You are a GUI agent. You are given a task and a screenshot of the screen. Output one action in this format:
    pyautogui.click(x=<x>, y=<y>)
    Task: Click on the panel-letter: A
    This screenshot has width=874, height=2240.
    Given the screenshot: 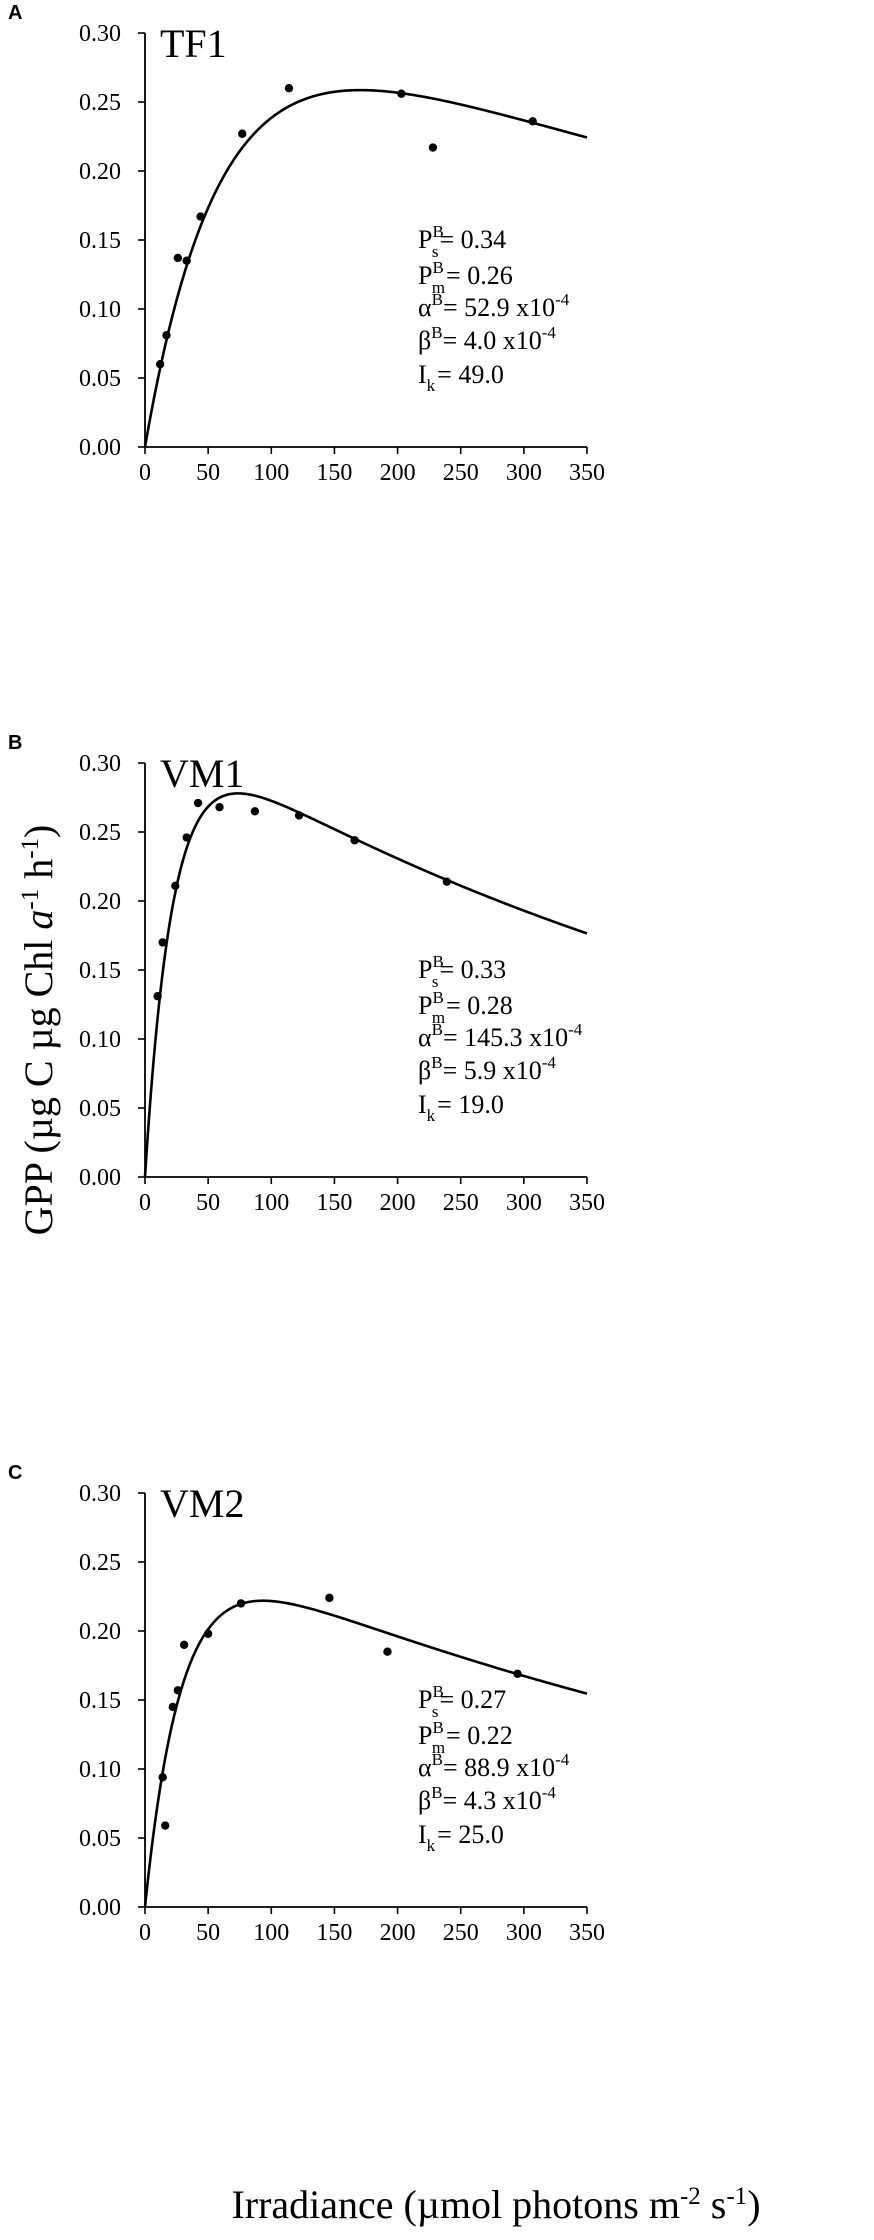 What is the action you would take?
    pyautogui.click(x=15, y=13)
    